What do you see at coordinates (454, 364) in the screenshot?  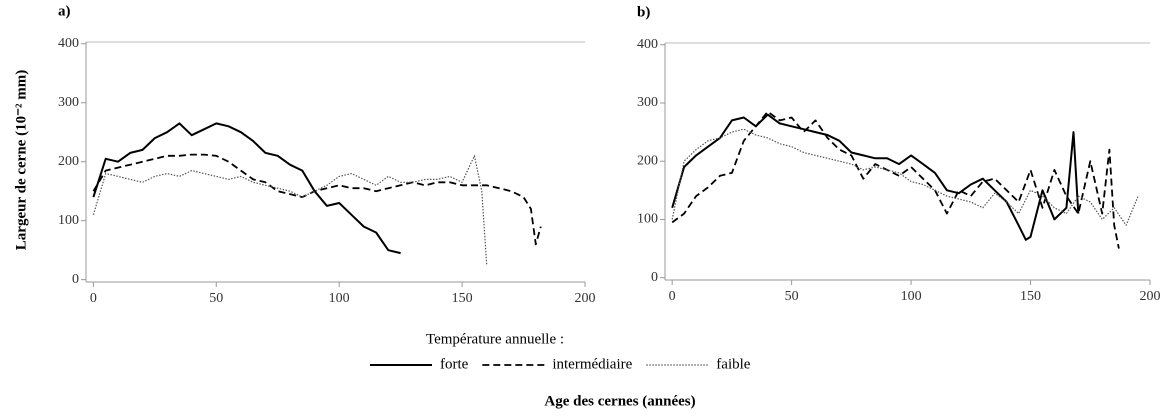 I see `legend-label: forte` at bounding box center [454, 364].